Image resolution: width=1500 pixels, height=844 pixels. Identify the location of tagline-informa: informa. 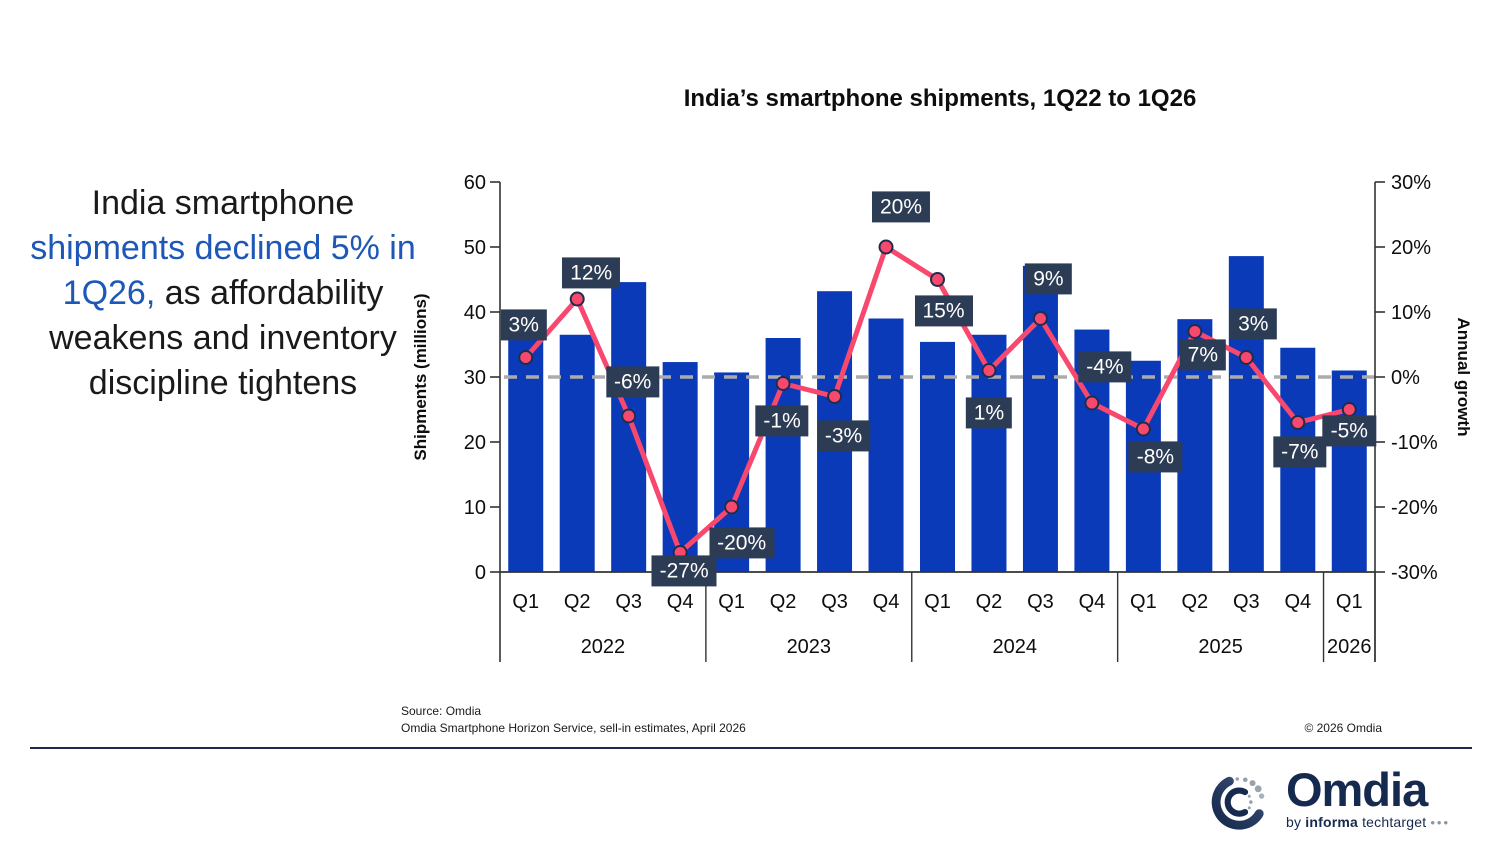
(1331, 822).